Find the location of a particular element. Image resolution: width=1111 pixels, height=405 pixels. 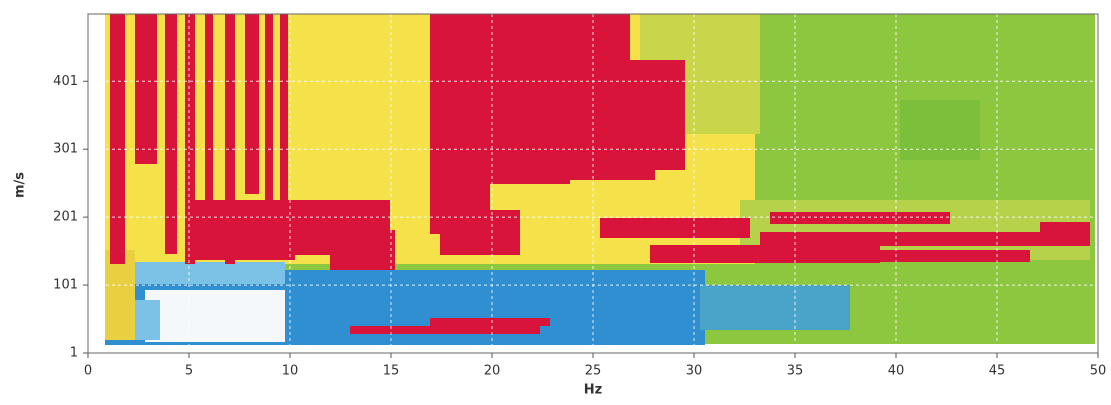

x-tick-label: 35 is located at coordinates (795, 371).